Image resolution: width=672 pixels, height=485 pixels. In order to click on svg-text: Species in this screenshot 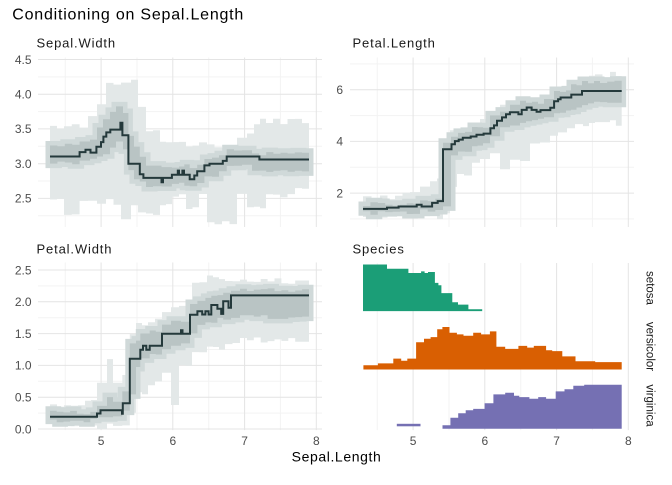, I will do `click(379, 249)`.